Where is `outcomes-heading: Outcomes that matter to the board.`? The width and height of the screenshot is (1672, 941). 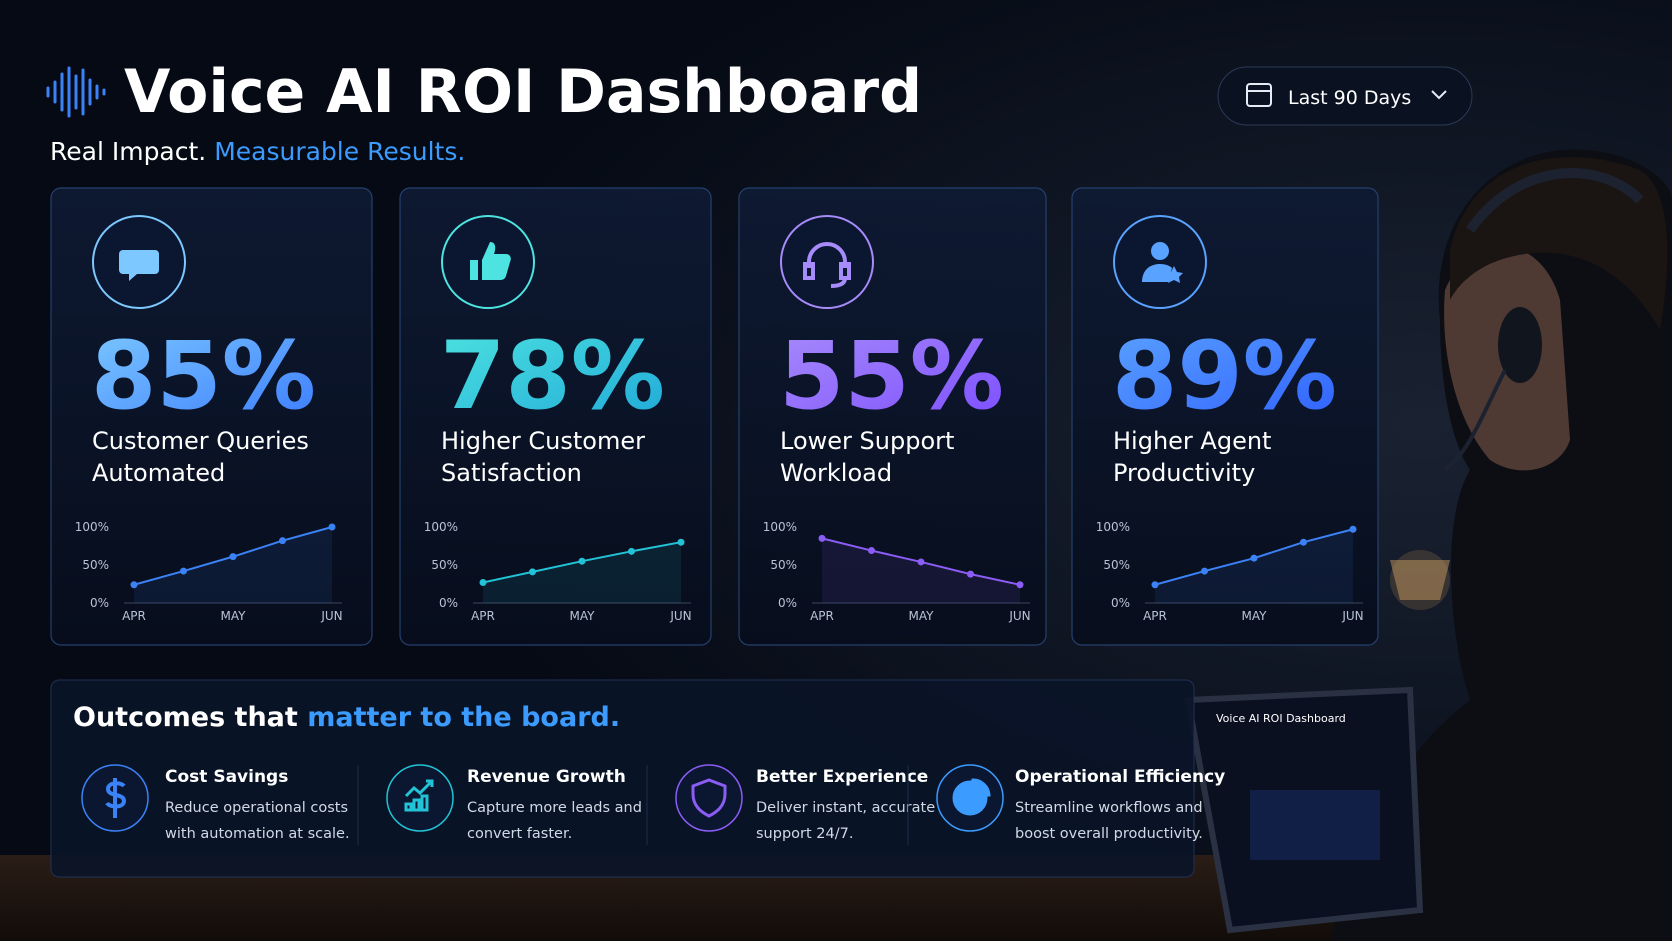 outcomes-heading: Outcomes that matter to the board. is located at coordinates (346, 717).